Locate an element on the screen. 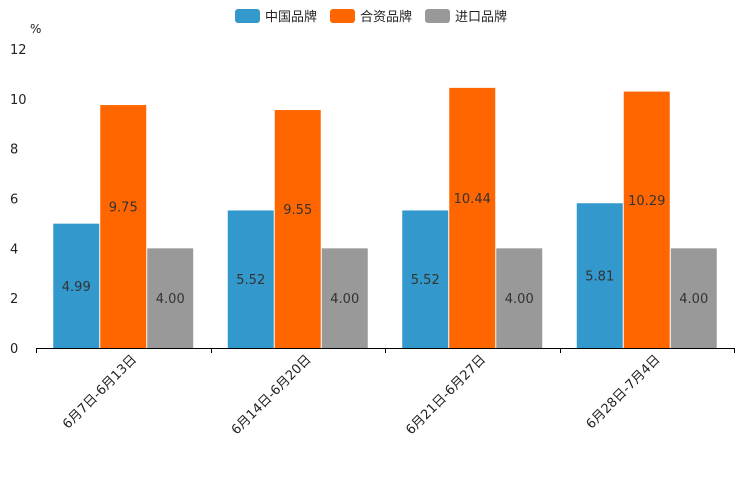  legend-label-3: 进口品牌 is located at coordinates (481, 17).